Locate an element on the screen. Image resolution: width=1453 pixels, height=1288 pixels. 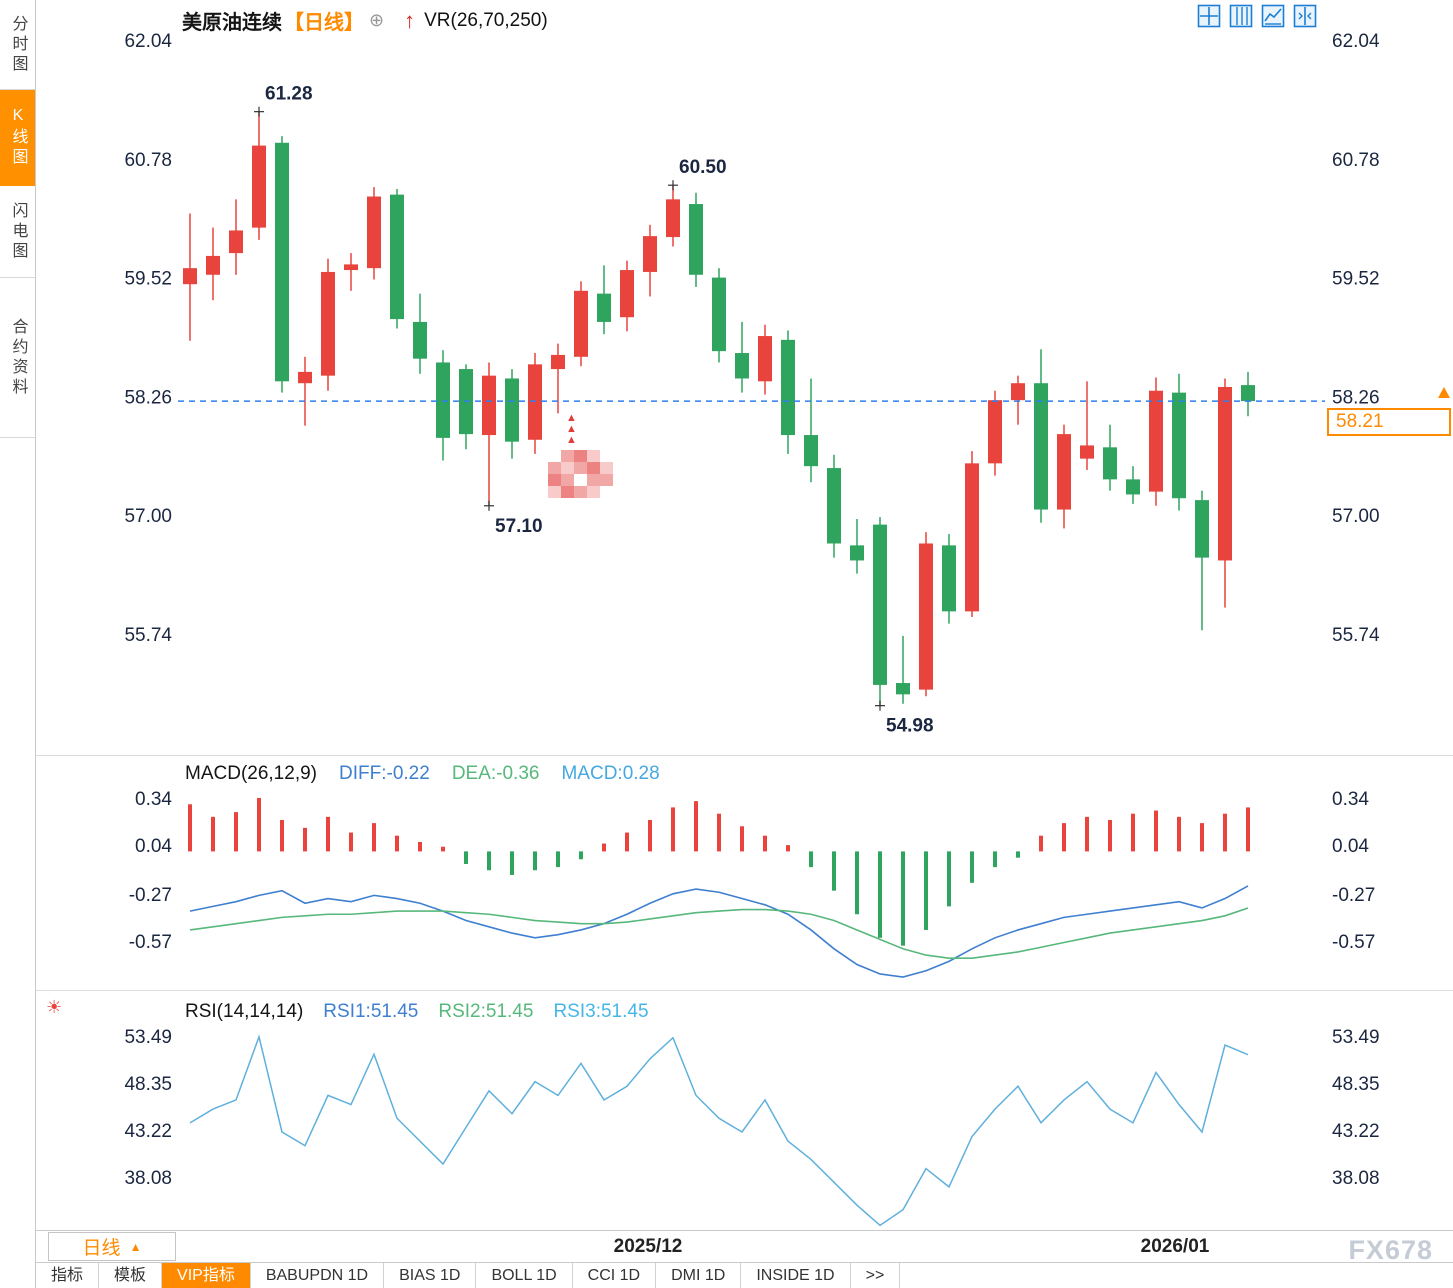
rsi-axis-label: 53.49 is located at coordinates (1356, 1037).